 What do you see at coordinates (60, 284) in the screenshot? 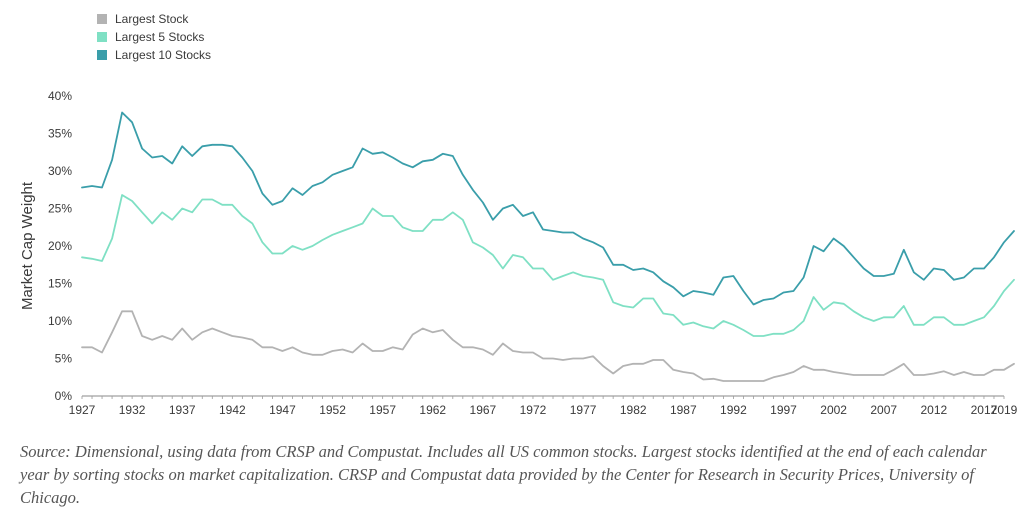
I see `y-tick-label: 15%` at bounding box center [60, 284].